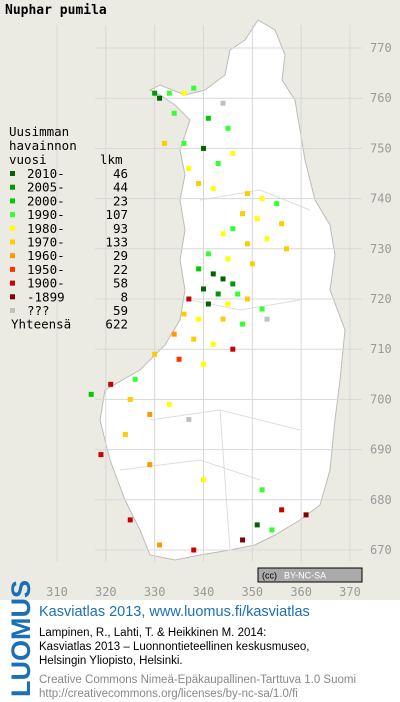  Describe the element at coordinates (57, 592) in the screenshot. I see `x-tick-label: 310` at that location.